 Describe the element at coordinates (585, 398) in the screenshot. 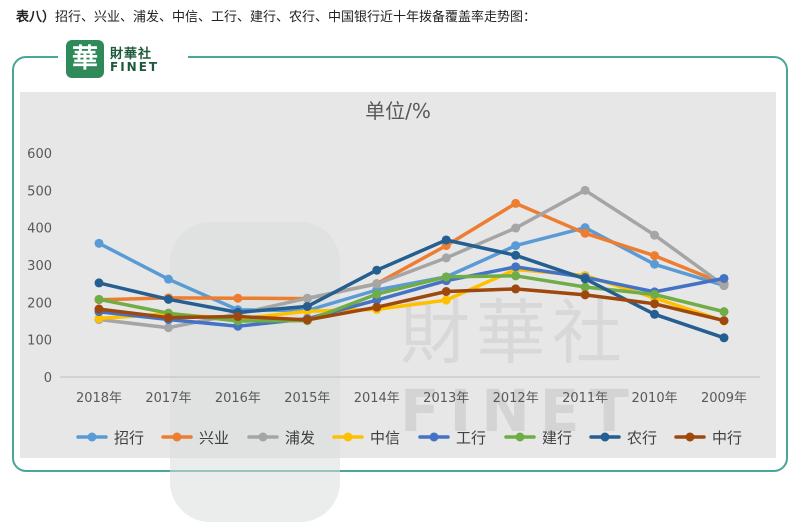

I see `x-tick-label: 2011年` at that location.